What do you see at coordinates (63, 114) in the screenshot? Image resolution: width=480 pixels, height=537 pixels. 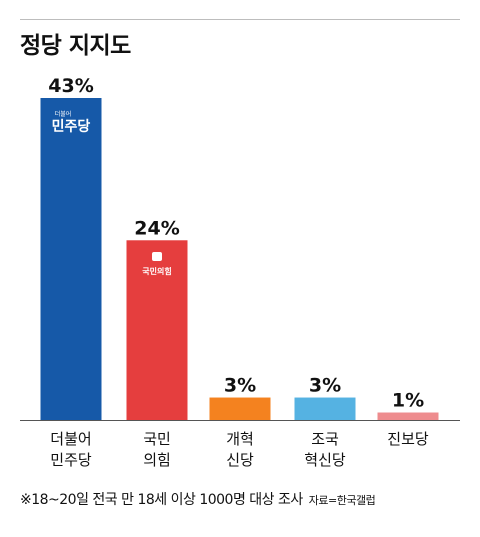 I see `minjoo-logo-small: 더불어` at bounding box center [63, 114].